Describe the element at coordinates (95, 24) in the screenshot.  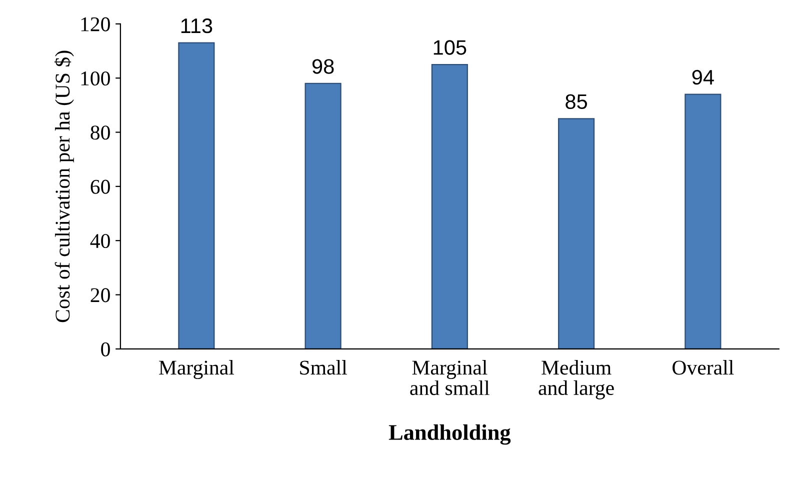
I see `y-tick-label: 120` at that location.